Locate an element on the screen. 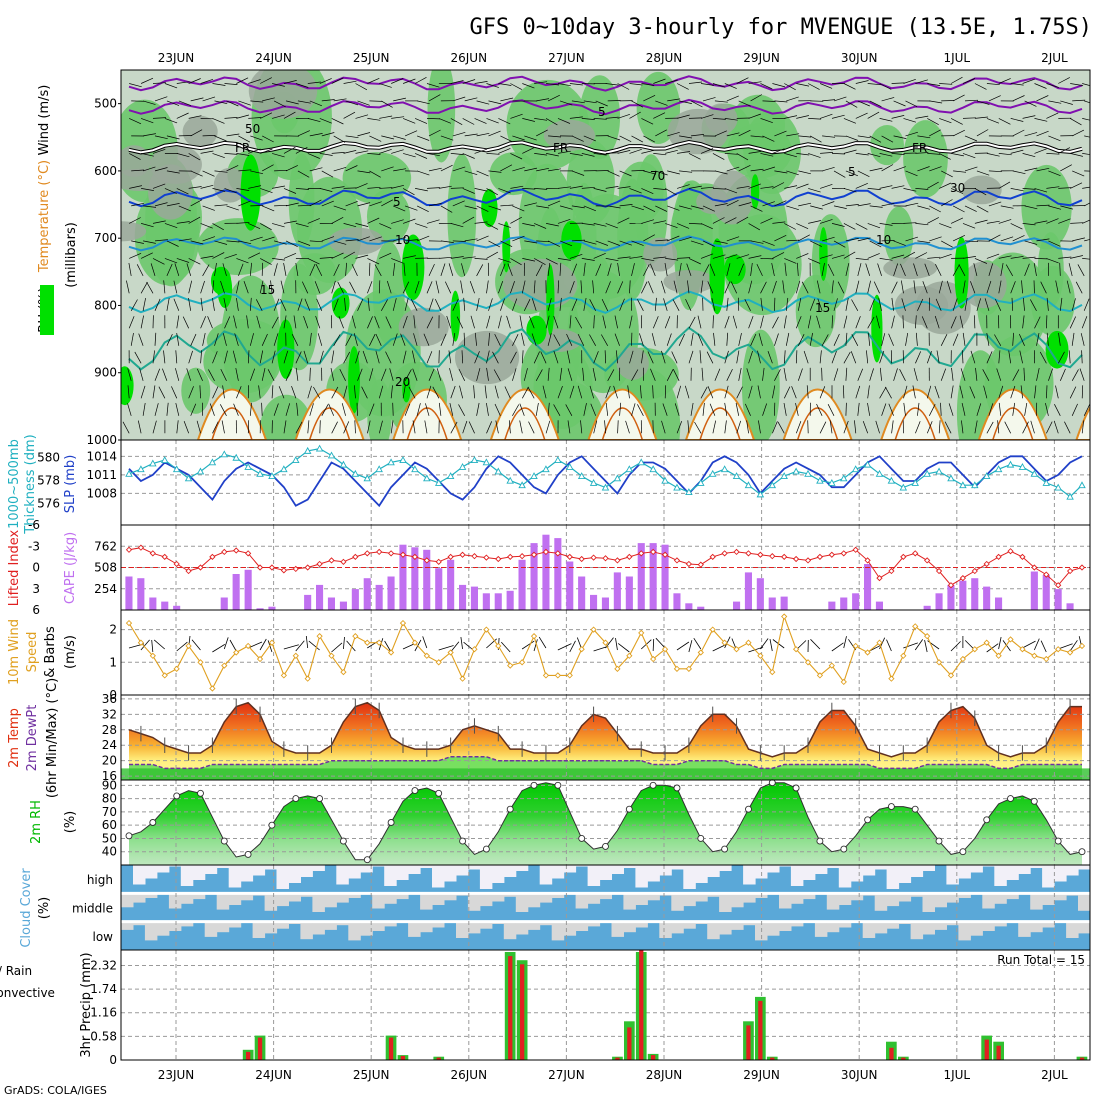  date-label-top: 27JUN is located at coordinates (566, 58).